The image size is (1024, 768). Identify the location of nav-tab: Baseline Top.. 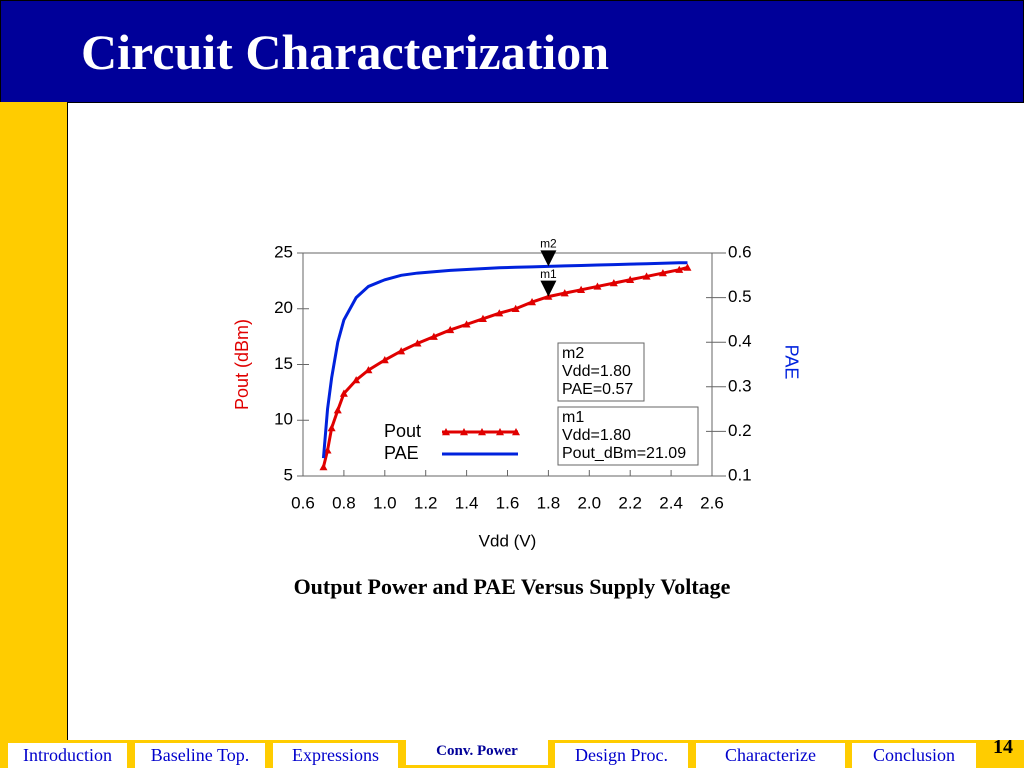
(200, 755).